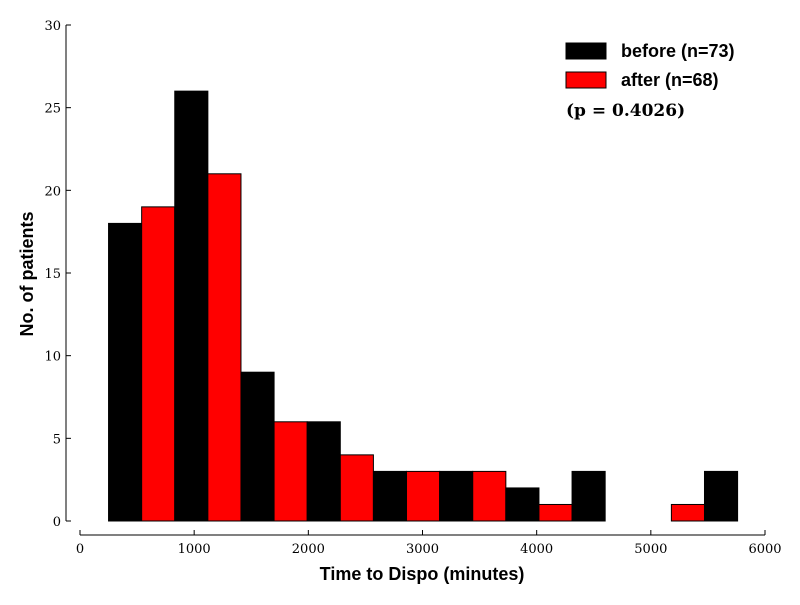 This screenshot has width=800, height=605. What do you see at coordinates (764, 549) in the screenshot?
I see `x-tick-label: 6000` at bounding box center [764, 549].